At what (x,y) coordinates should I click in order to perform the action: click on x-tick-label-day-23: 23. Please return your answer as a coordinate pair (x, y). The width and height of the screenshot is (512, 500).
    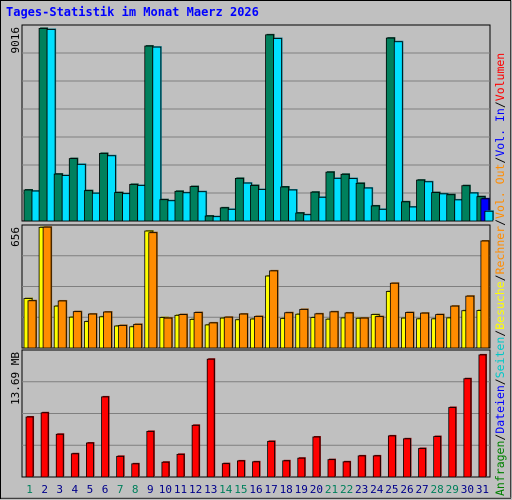
    Looking at the image, I should click on (361, 489).